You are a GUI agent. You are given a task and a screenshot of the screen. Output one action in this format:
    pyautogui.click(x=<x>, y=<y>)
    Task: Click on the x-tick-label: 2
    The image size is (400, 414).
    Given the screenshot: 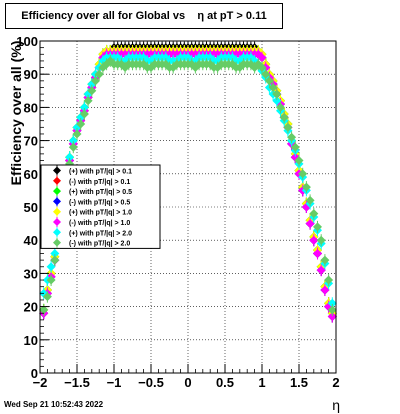 What is the action you would take?
    pyautogui.click(x=335, y=382)
    